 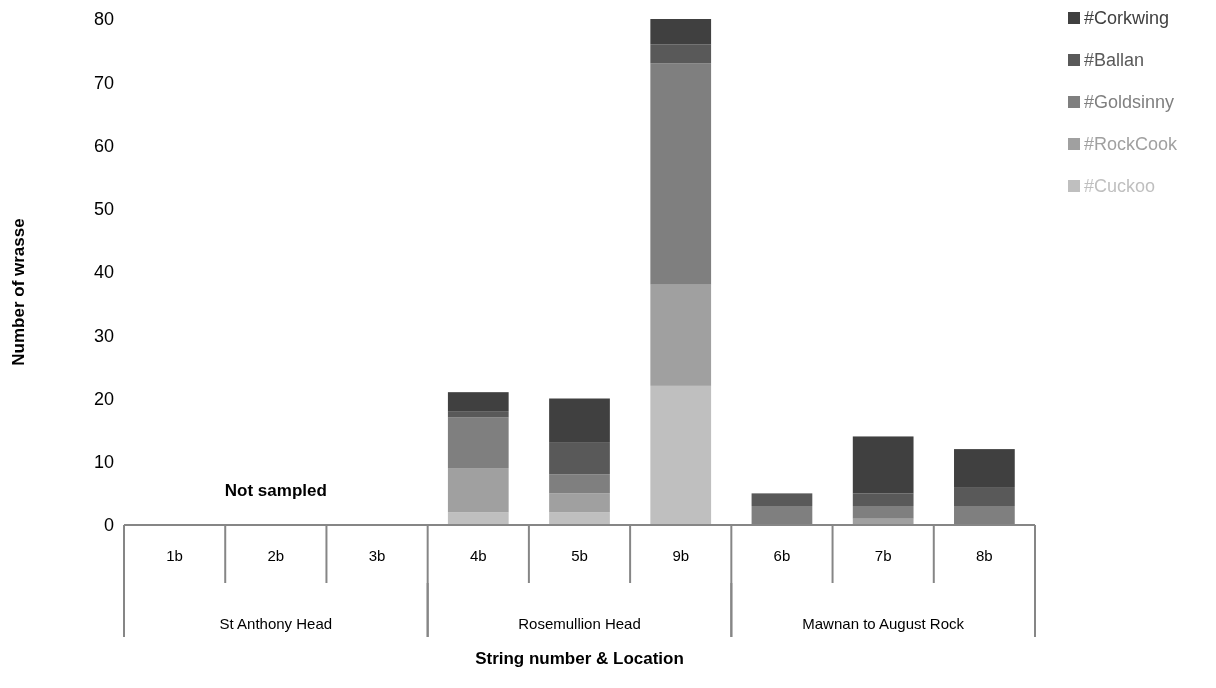 What do you see at coordinates (103, 209) in the screenshot?
I see `y-tick-label: 50` at bounding box center [103, 209].